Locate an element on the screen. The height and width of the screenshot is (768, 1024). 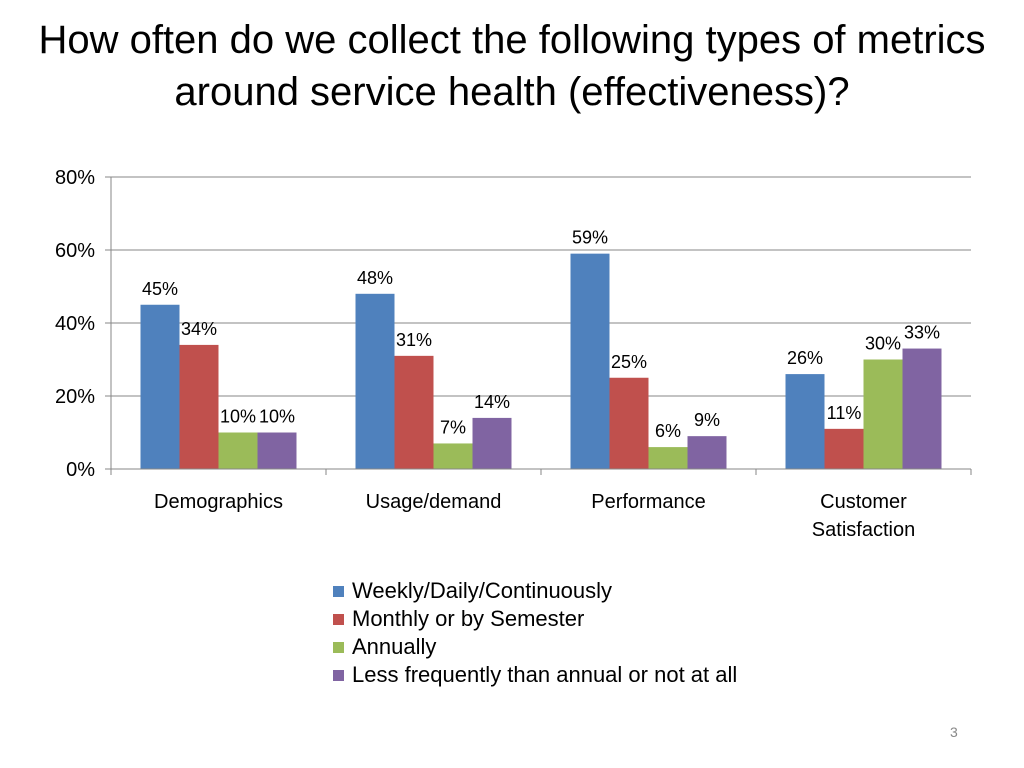
data-label: 45% is located at coordinates (160, 289).